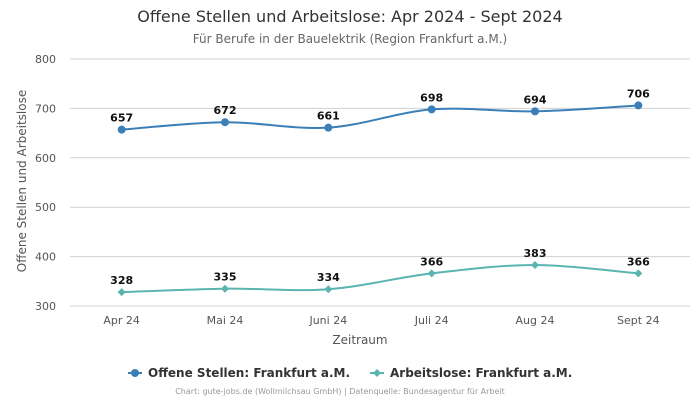 The image size is (700, 400). Describe the element at coordinates (481, 373) in the screenshot. I see `legend-label: Arbeitslose: Frankfurt a.M.` at that location.